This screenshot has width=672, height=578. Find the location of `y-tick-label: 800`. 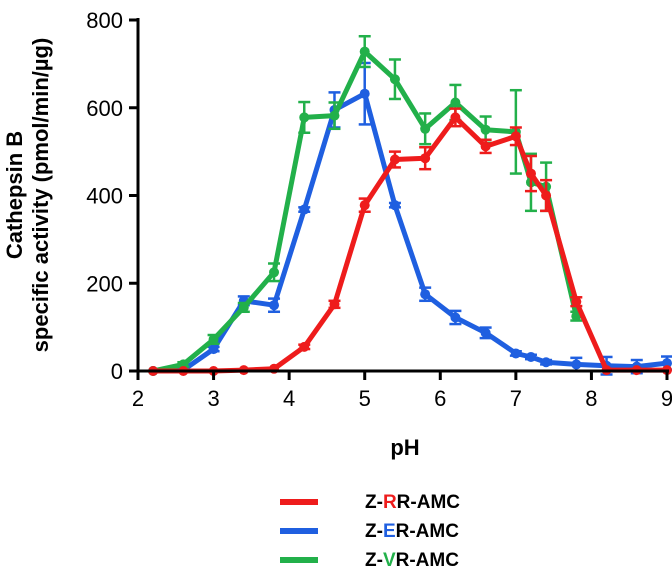

y-tick-label: 800 is located at coordinates (104, 20).